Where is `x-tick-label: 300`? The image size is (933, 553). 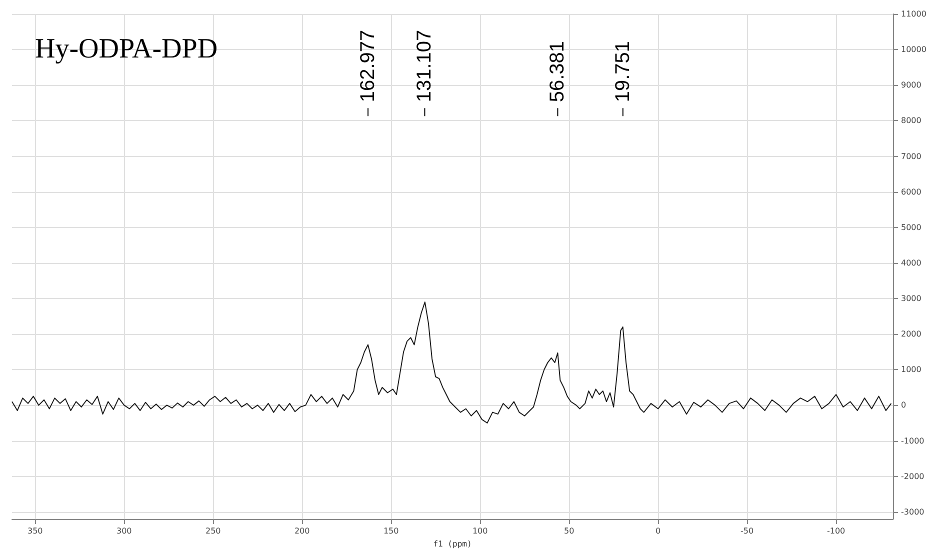
x-tick-label: 300 is located at coordinates (124, 531).